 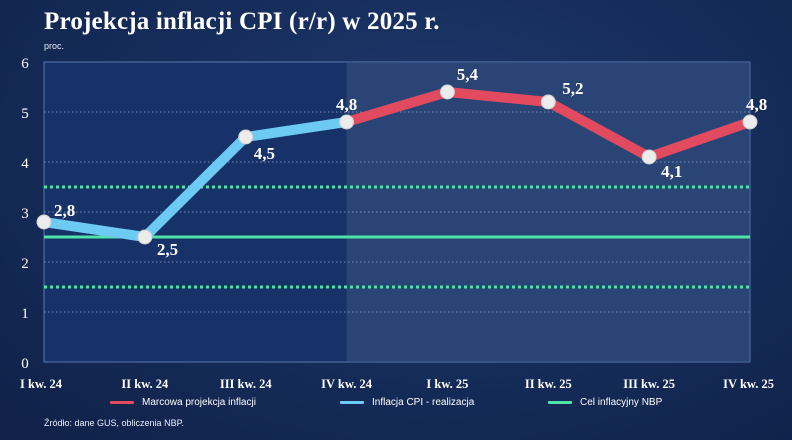 I want to click on x-tick-label: II kw. 24, so click(x=145, y=384).